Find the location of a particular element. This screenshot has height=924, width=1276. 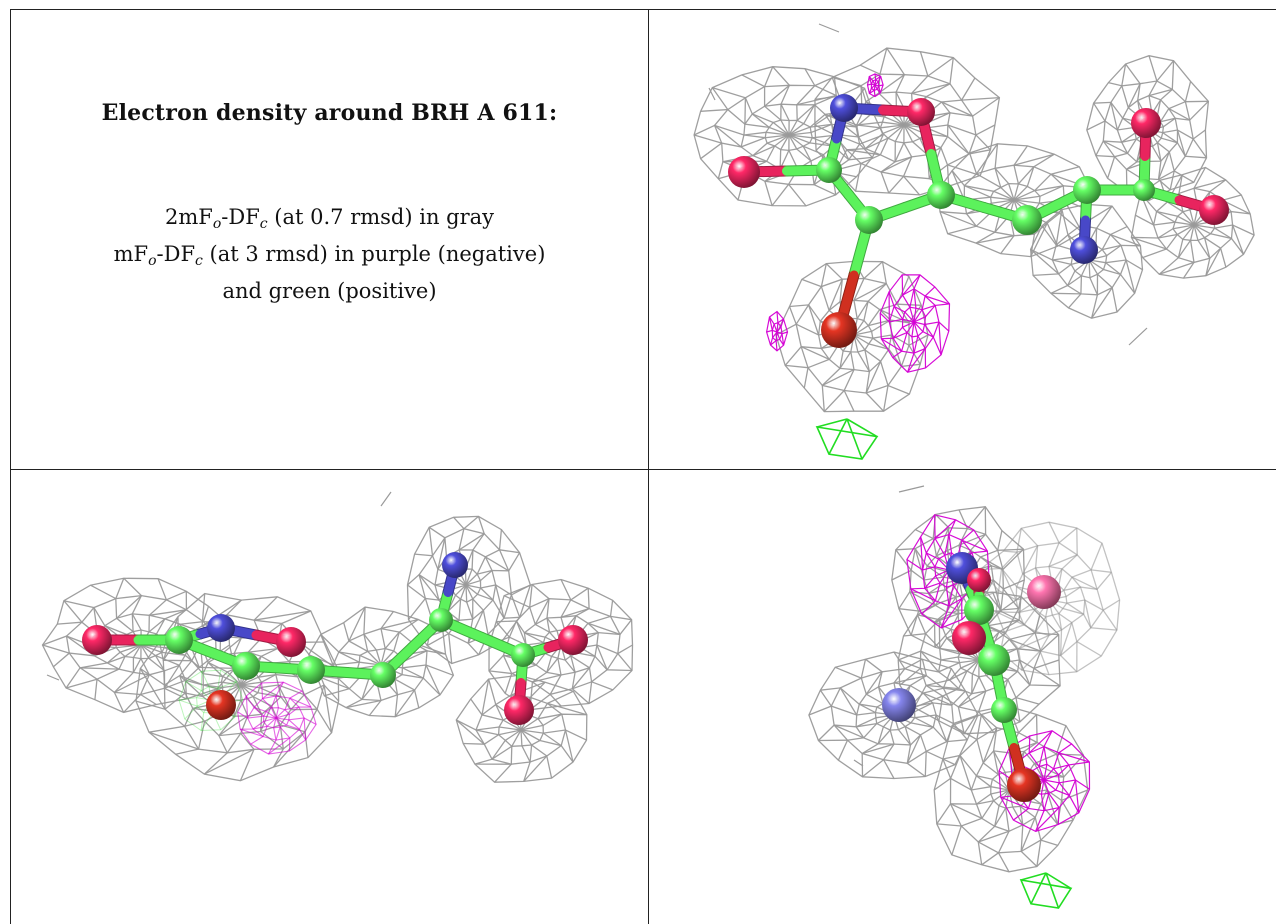

mesh-2fofc-back is located at coordinates (1048, 598).